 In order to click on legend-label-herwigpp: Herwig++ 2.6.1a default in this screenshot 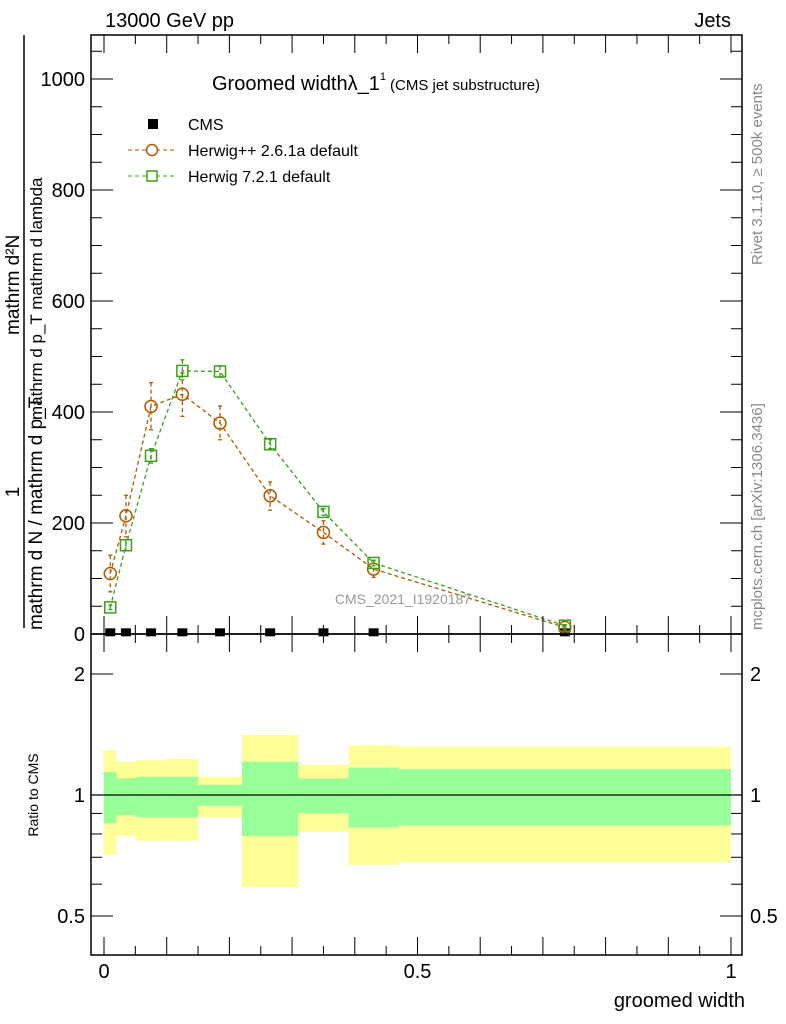, I will do `click(273, 151)`.